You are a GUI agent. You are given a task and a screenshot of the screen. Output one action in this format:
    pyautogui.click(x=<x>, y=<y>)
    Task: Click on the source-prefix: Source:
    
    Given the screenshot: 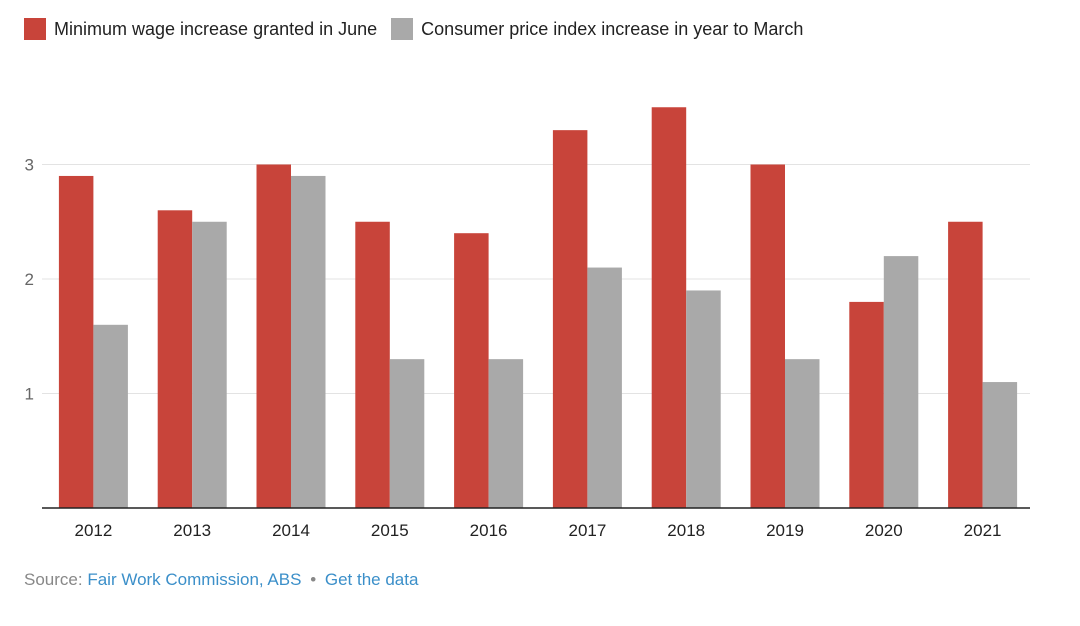 What is the action you would take?
    pyautogui.click(x=53, y=579)
    